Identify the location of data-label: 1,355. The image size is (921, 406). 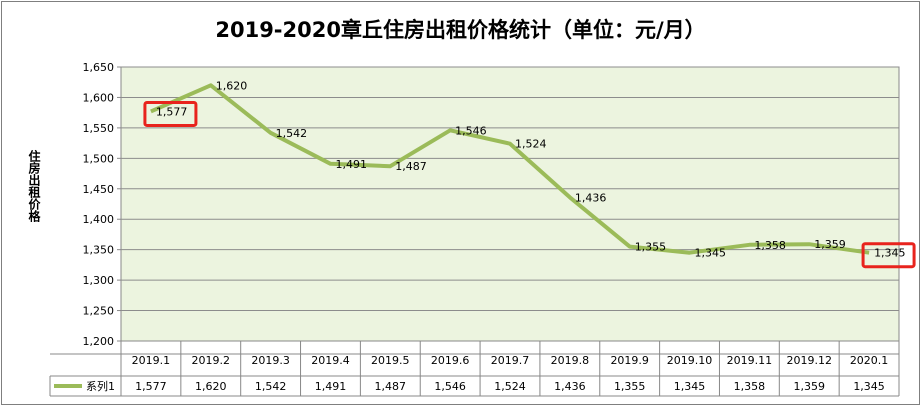
(651, 247).